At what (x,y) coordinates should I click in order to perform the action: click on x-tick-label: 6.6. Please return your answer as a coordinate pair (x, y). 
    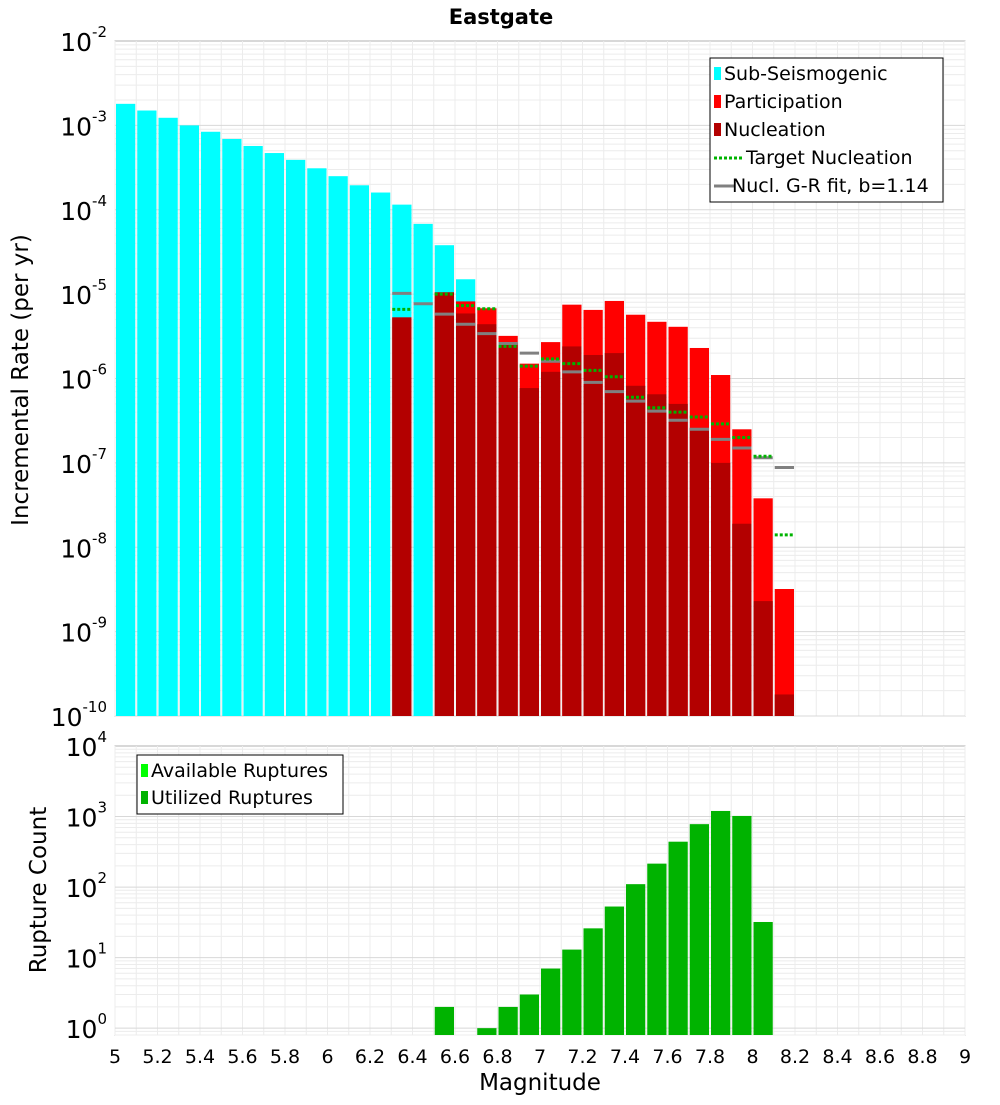
    Looking at the image, I should click on (455, 1057).